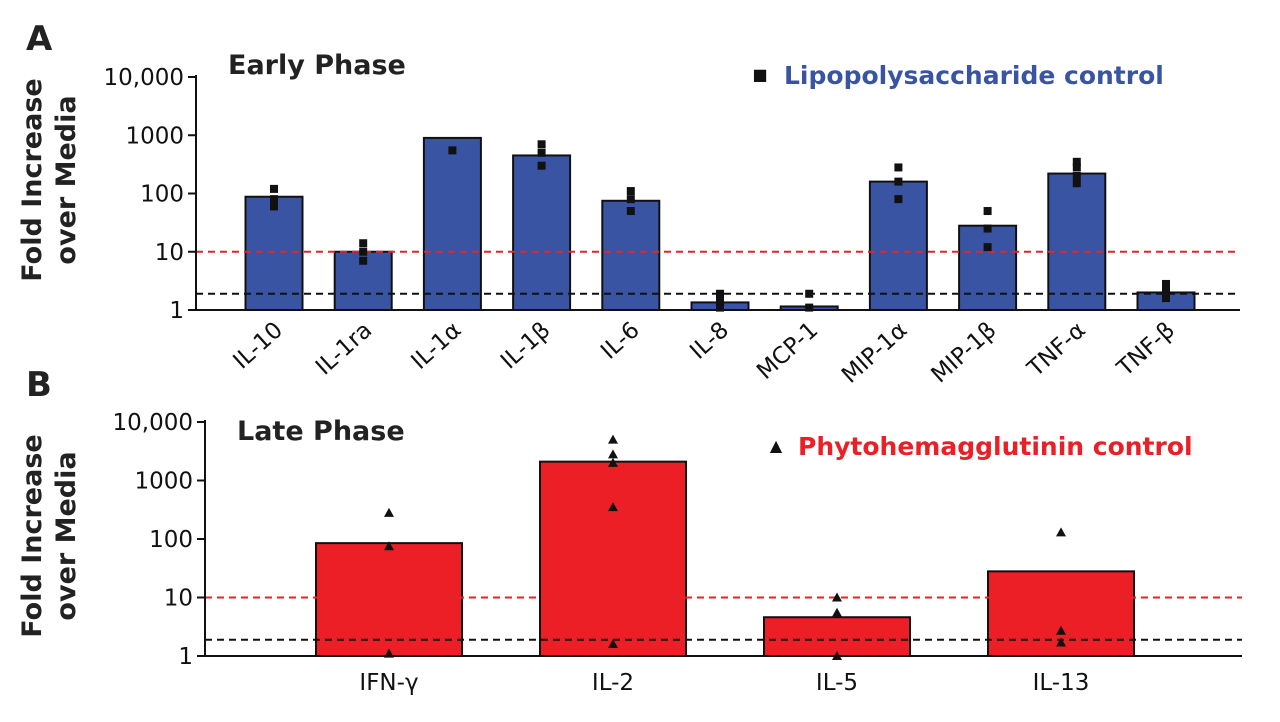  What do you see at coordinates (1061, 683) in the screenshot?
I see `x-tick-label: IL-13` at bounding box center [1061, 683].